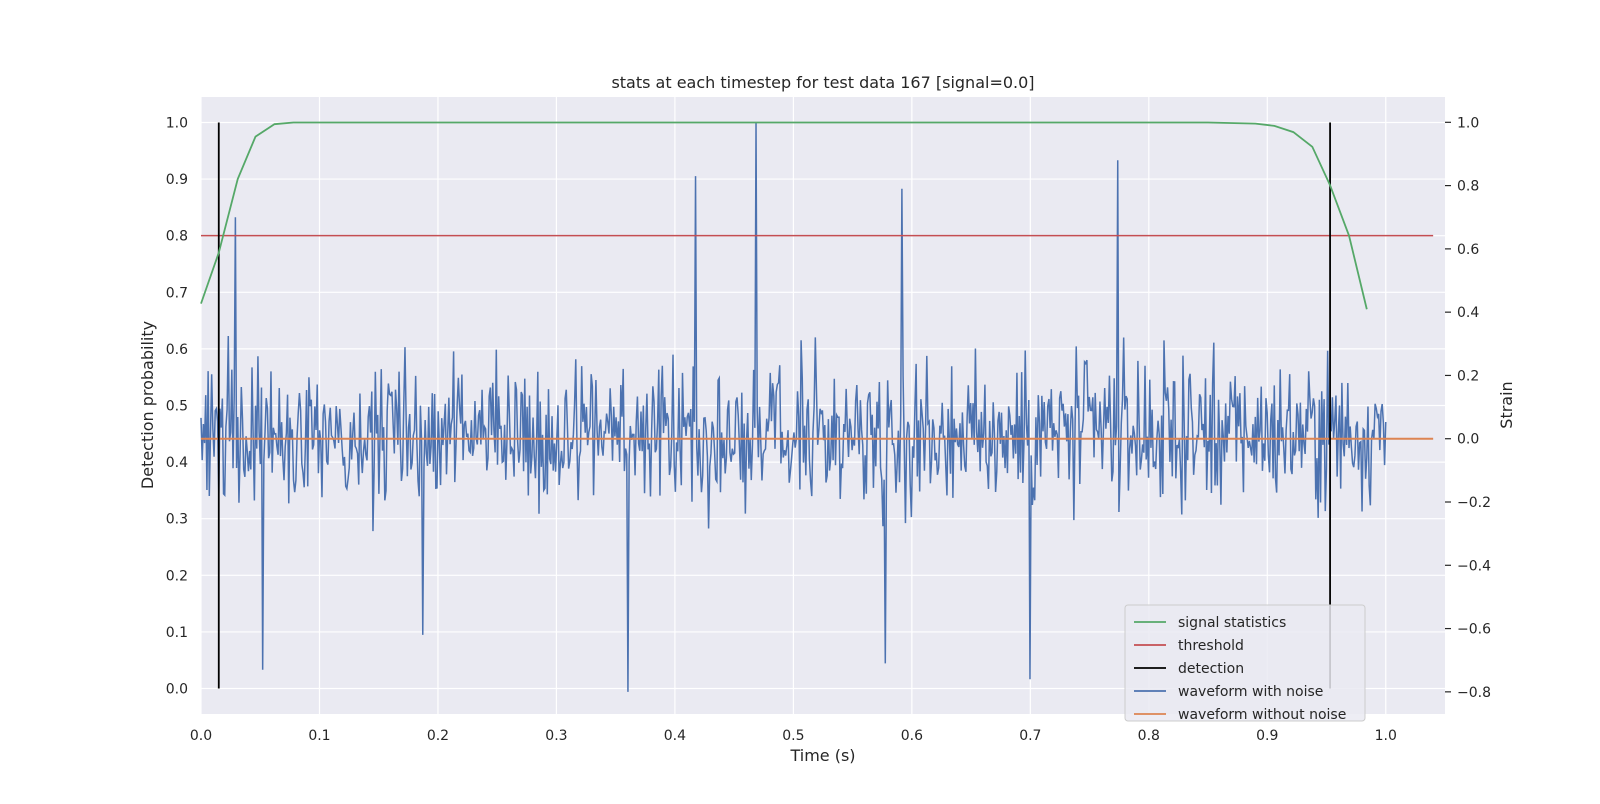  I want to click on x-tick-label: 0.2, so click(438, 736).